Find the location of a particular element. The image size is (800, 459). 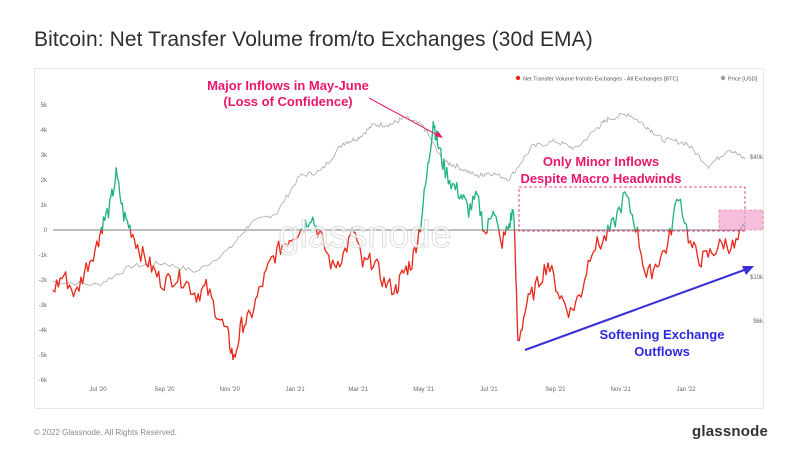

annotation-minor-shaded-box is located at coordinates (741, 220).